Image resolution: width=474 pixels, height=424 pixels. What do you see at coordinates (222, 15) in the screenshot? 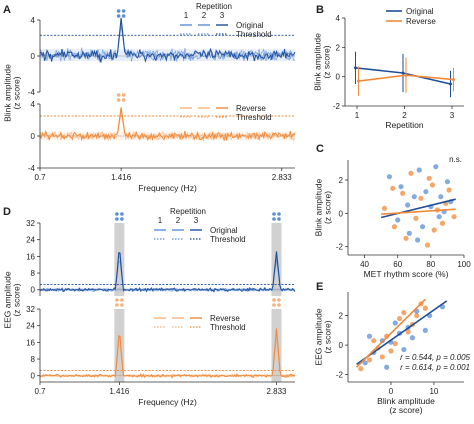
I see `A-top-legend-rep-3: 3` at bounding box center [222, 15].